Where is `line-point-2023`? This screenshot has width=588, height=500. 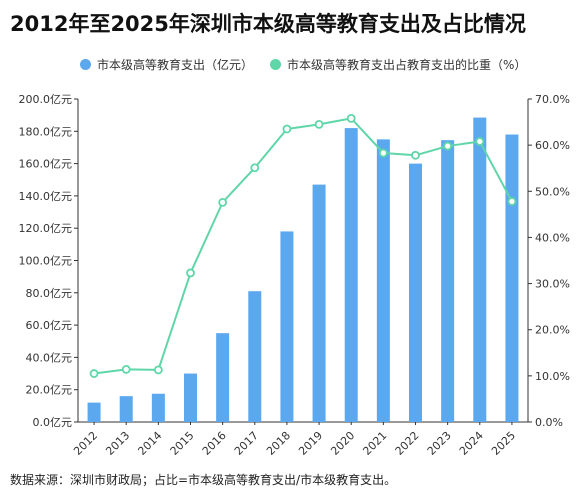 line-point-2023 is located at coordinates (448, 146).